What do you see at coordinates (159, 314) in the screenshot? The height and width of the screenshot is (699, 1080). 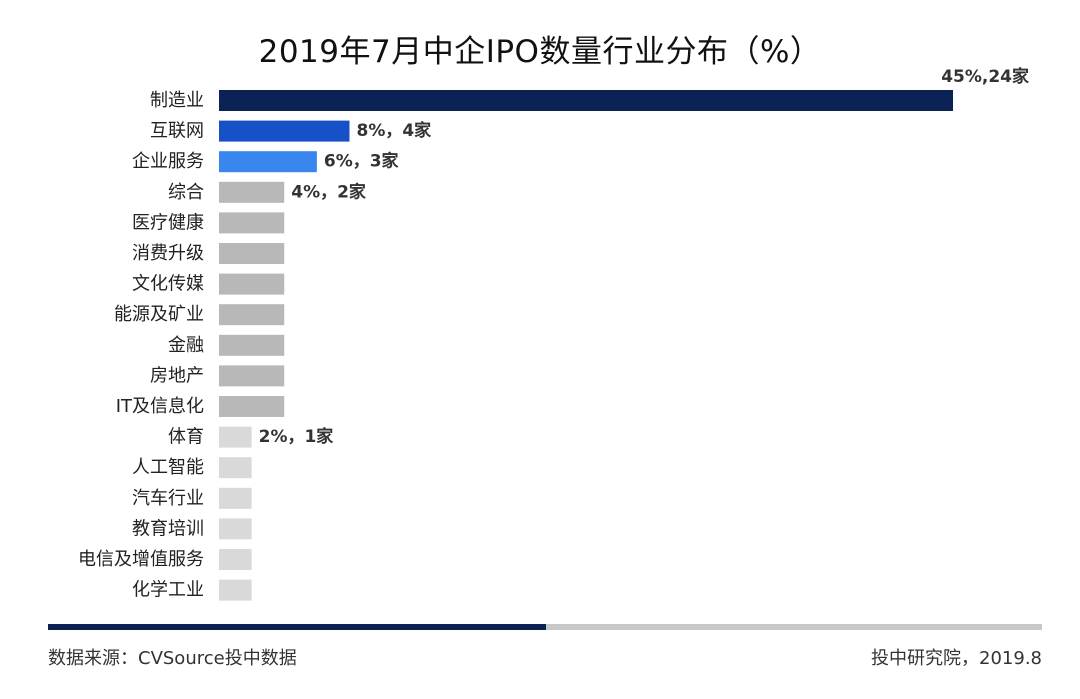 I see `category-label: 能源及矿业` at bounding box center [159, 314].